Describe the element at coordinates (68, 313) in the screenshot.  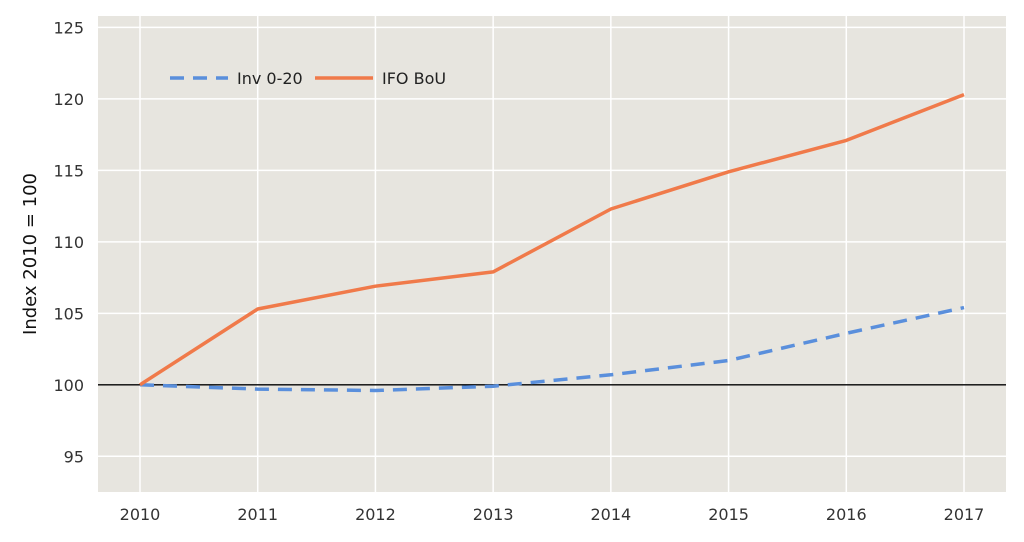
I see `y-tick-label-105: 105` at that location.